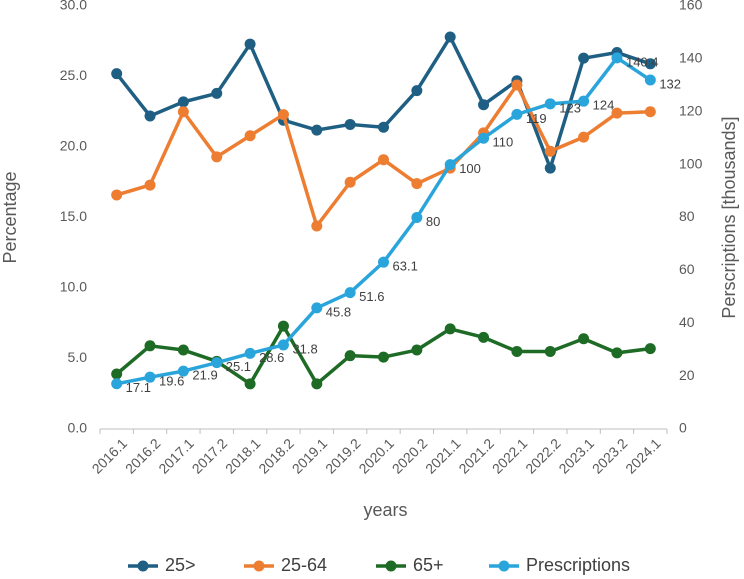 Image resolution: width=744 pixels, height=579 pixels. Describe the element at coordinates (536, 118) in the screenshot. I see `data-label: 119` at that location.